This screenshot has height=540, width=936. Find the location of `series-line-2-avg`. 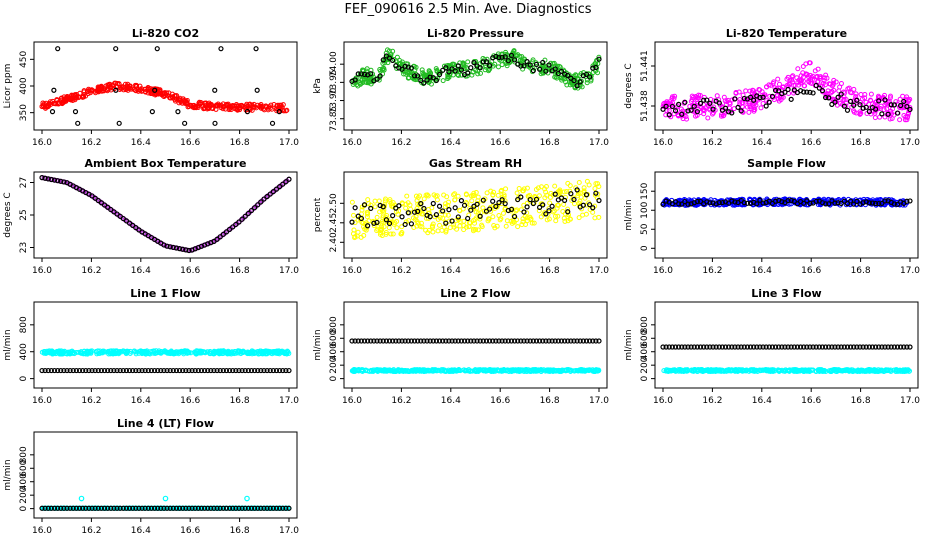

series-line-2-avg is located at coordinates (475, 341).